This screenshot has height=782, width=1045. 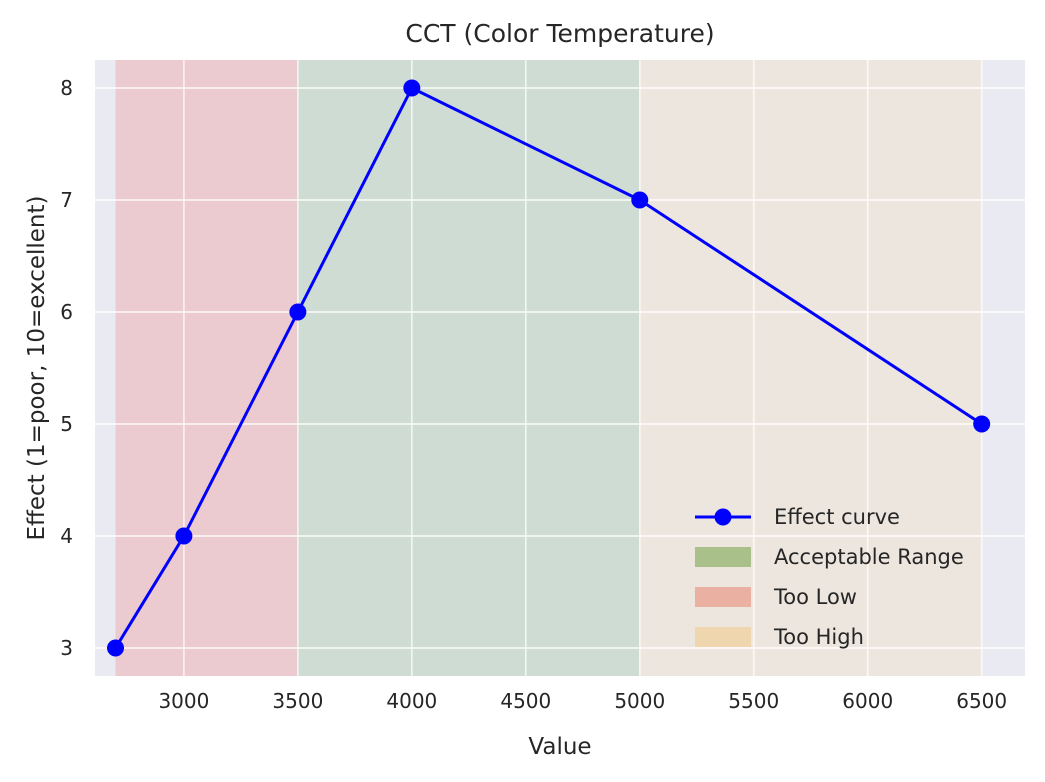 I want to click on legend-label: Acceptable Range, so click(x=869, y=557).